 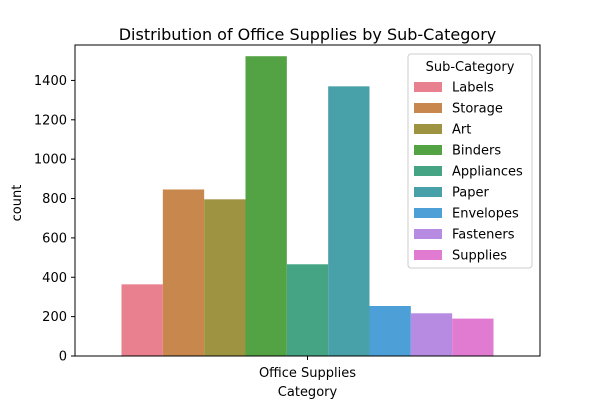 What do you see at coordinates (142, 320) in the screenshot?
I see `bar-labels` at bounding box center [142, 320].